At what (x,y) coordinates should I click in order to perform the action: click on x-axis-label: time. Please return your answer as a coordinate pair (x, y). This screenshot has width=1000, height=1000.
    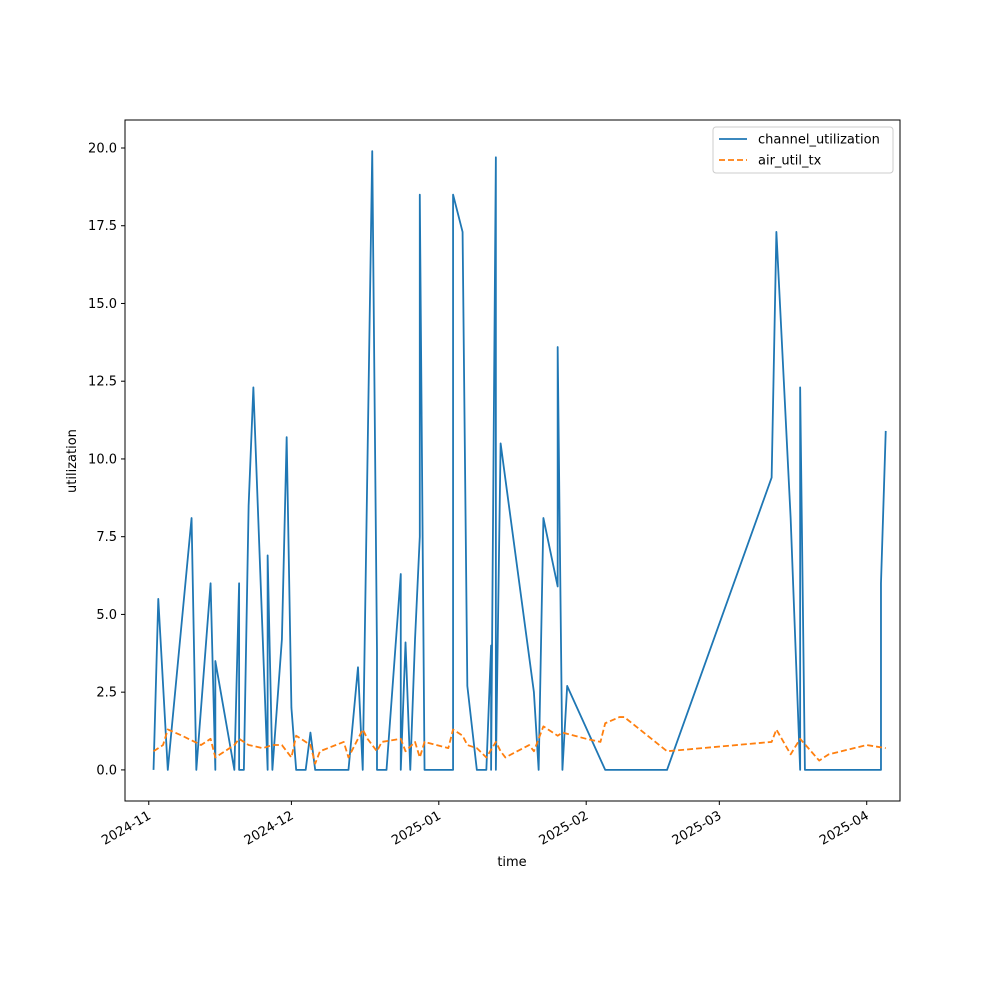
    Looking at the image, I should click on (511, 862).